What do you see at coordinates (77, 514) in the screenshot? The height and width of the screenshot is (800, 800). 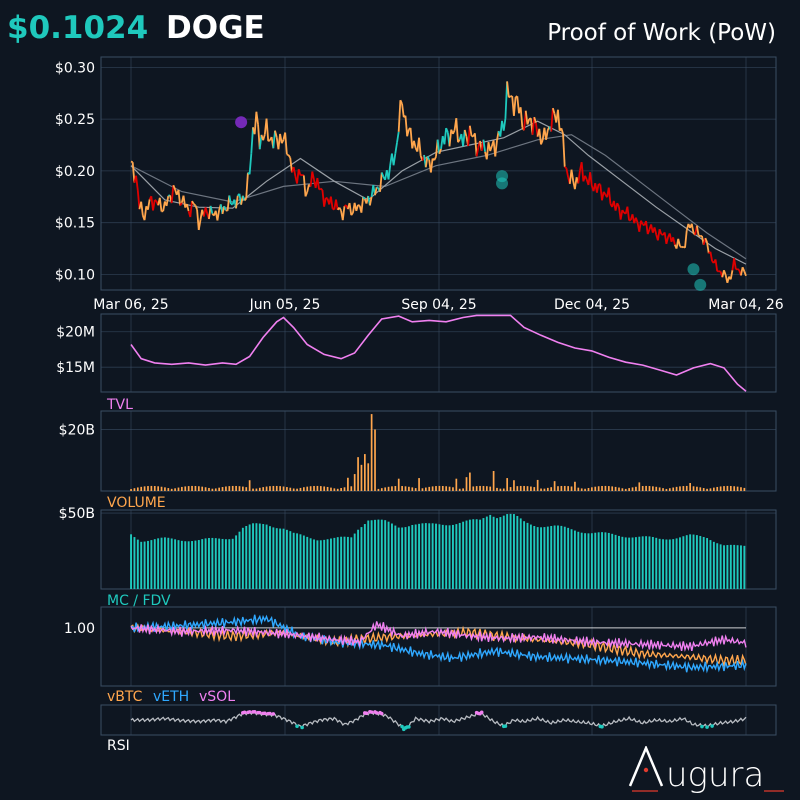 I see `mcfdv-y-tick-label: $50B` at bounding box center [77, 514].